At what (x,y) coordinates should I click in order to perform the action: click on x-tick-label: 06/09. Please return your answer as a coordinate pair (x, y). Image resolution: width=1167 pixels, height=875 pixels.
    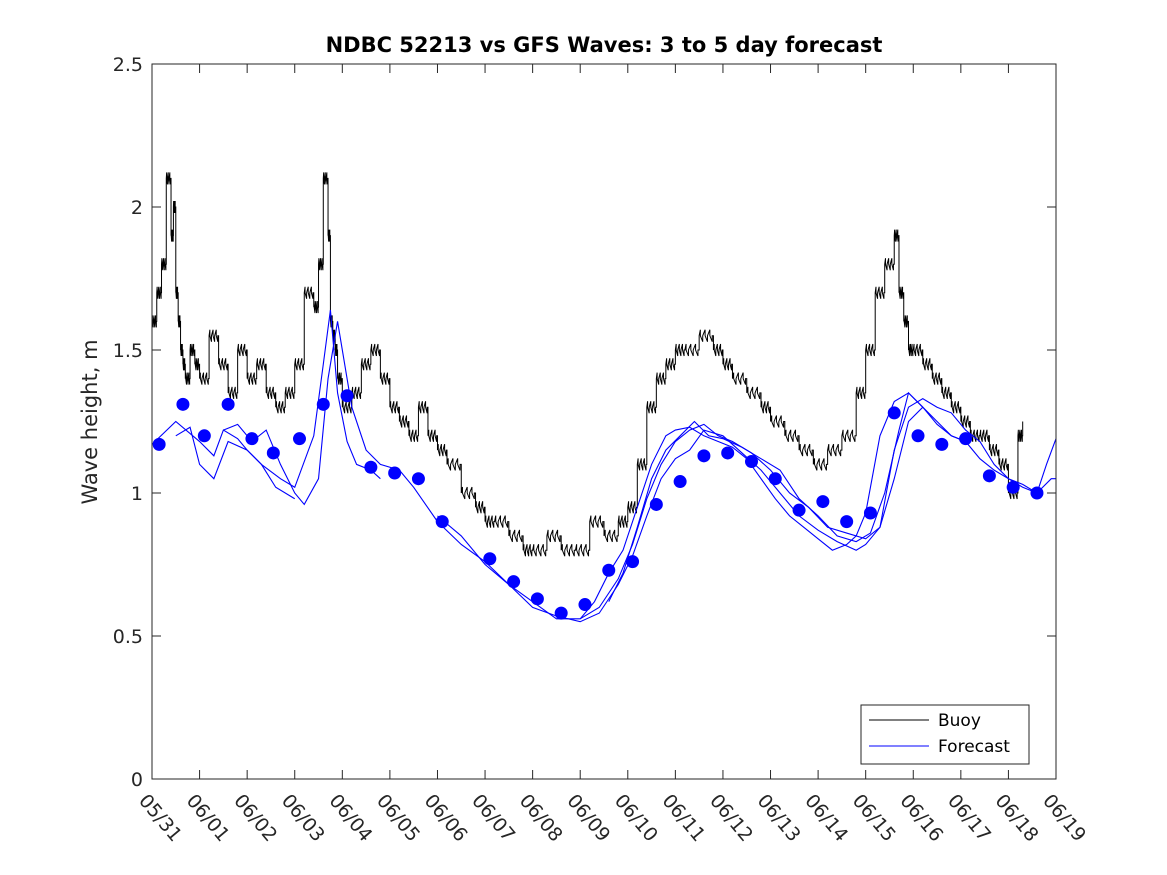
    Looking at the image, I should click on (588, 818).